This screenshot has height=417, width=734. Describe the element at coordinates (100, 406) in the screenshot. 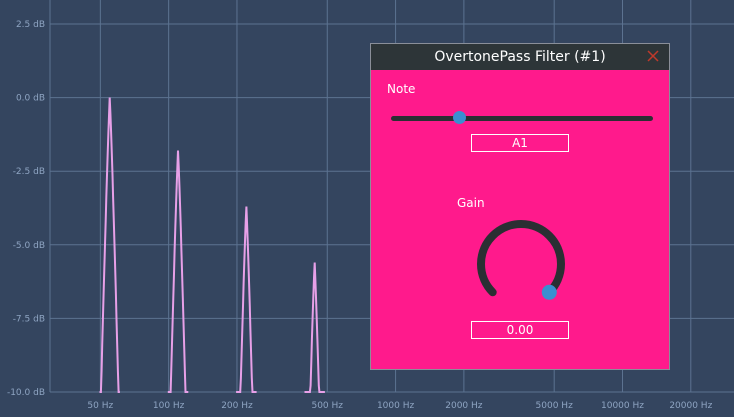

I see `x-tick-label: 50 Hz` at that location.